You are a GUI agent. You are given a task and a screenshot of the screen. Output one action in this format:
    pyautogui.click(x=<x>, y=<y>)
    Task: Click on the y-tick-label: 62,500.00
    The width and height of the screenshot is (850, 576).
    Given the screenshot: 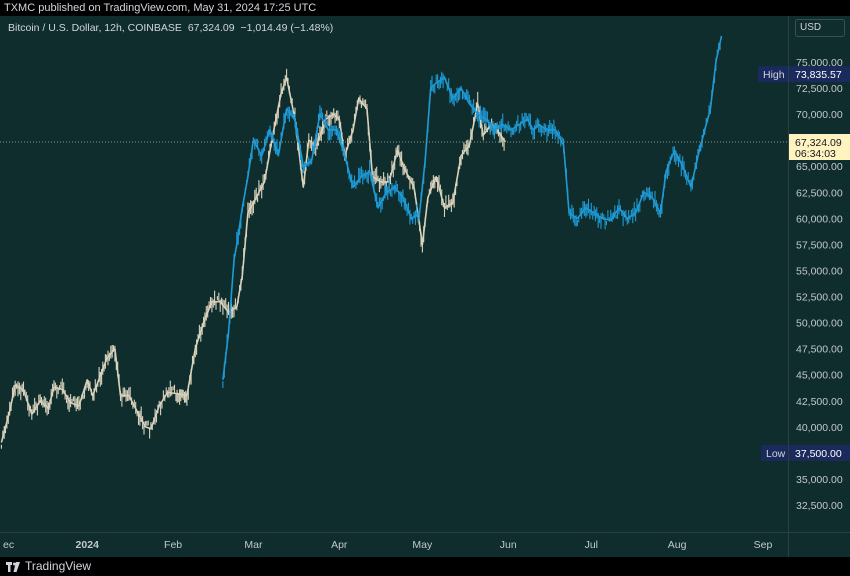 What is the action you would take?
    pyautogui.click(x=819, y=193)
    